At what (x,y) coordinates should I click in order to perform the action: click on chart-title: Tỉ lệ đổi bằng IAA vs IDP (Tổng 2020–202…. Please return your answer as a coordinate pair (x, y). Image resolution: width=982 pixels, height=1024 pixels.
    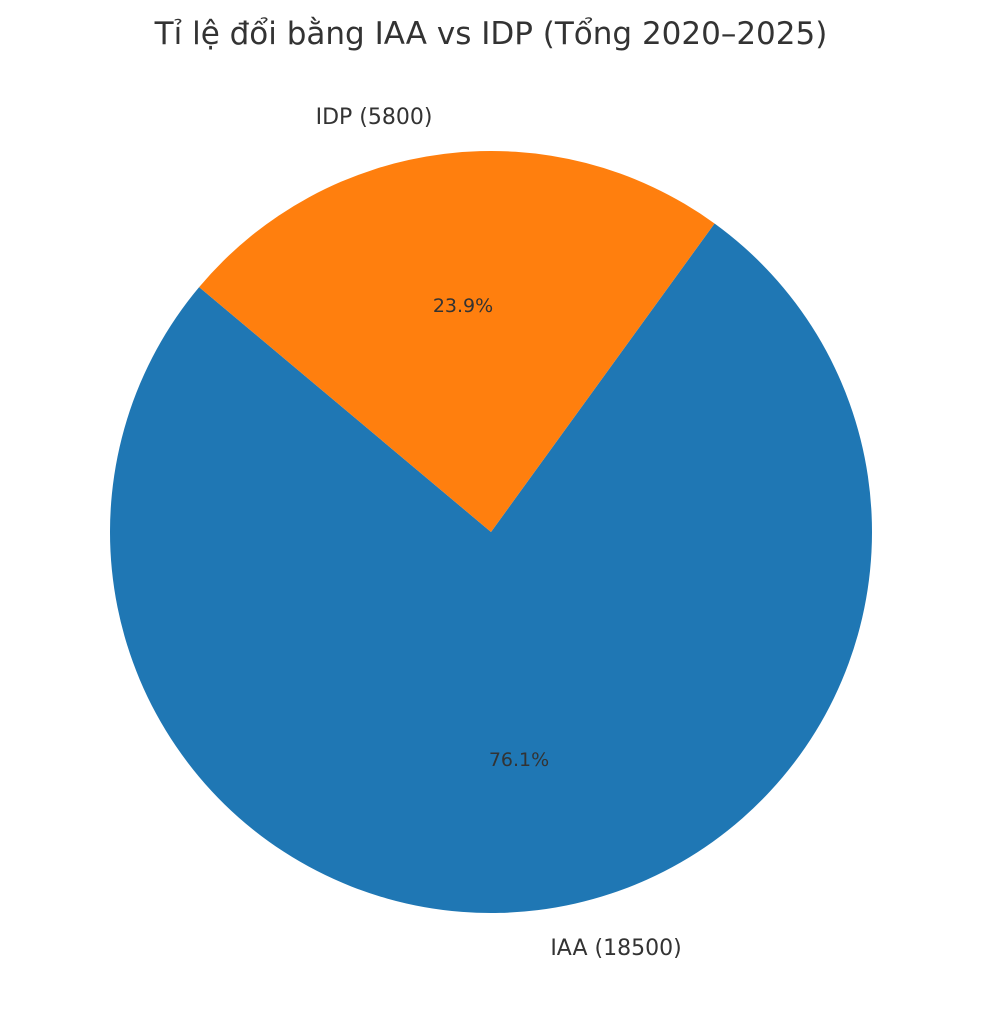
    Looking at the image, I should click on (491, 34).